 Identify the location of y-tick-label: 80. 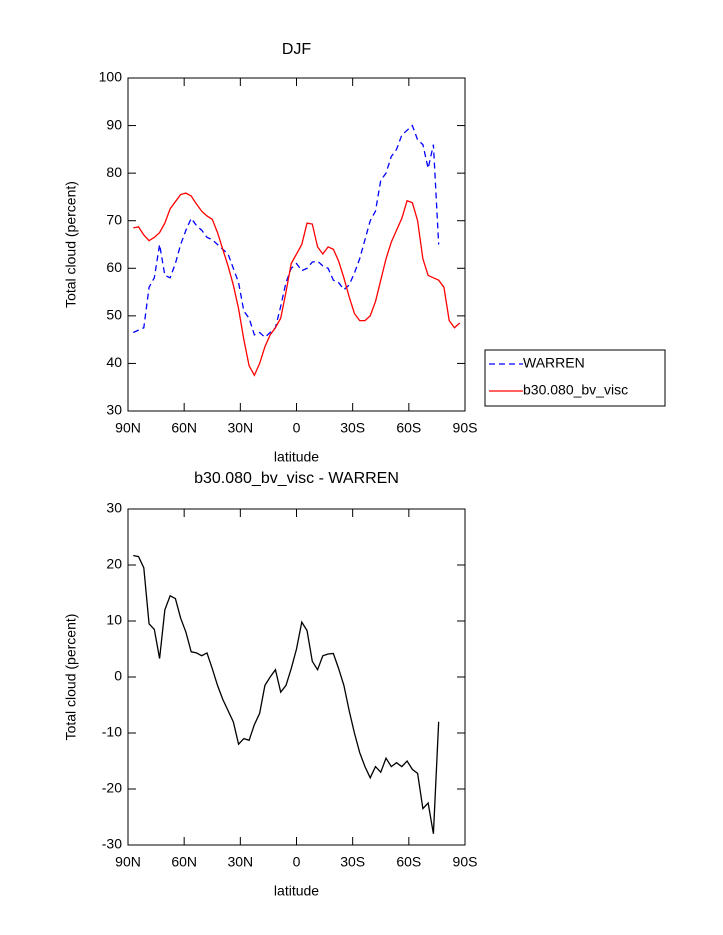
(114, 172).